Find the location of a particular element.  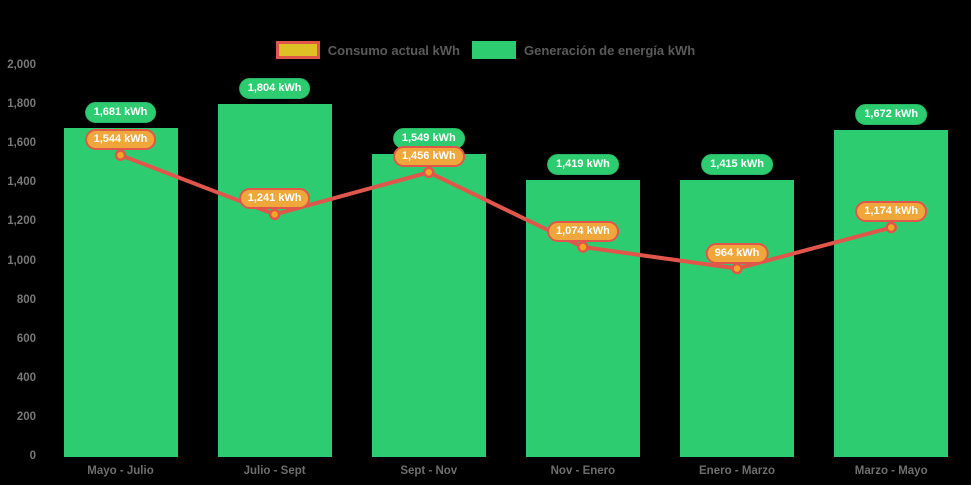

y-axis-tick-label: 800 is located at coordinates (26, 299).